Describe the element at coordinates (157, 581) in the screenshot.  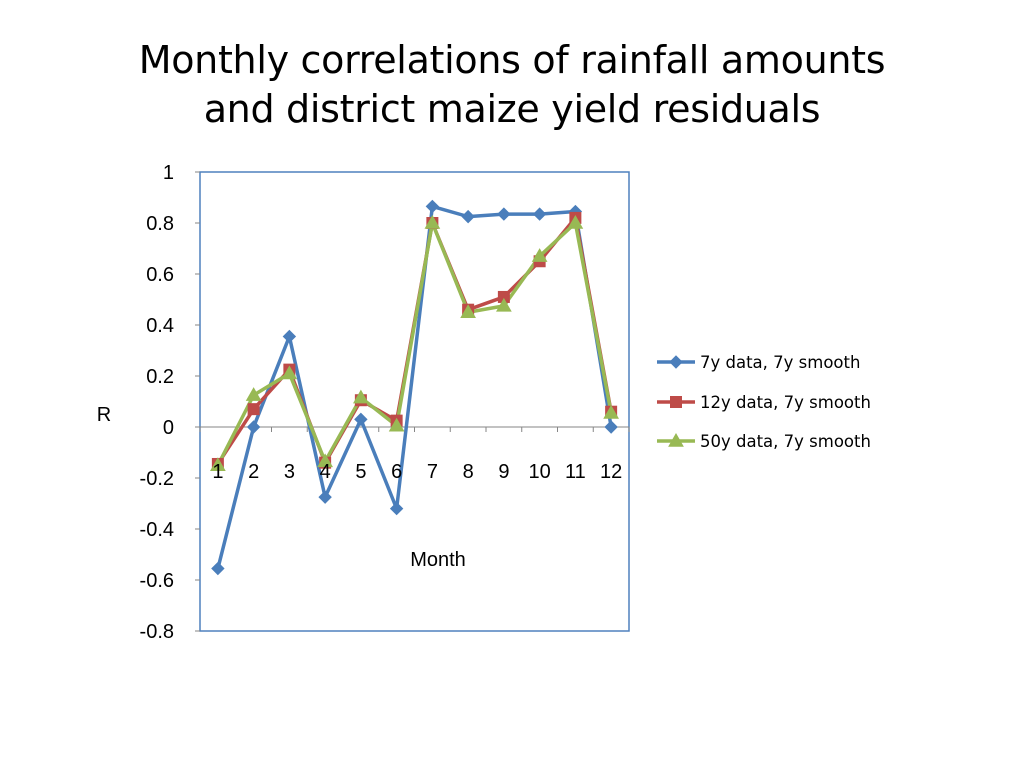
I see `y-tick-label: -0.6` at that location.